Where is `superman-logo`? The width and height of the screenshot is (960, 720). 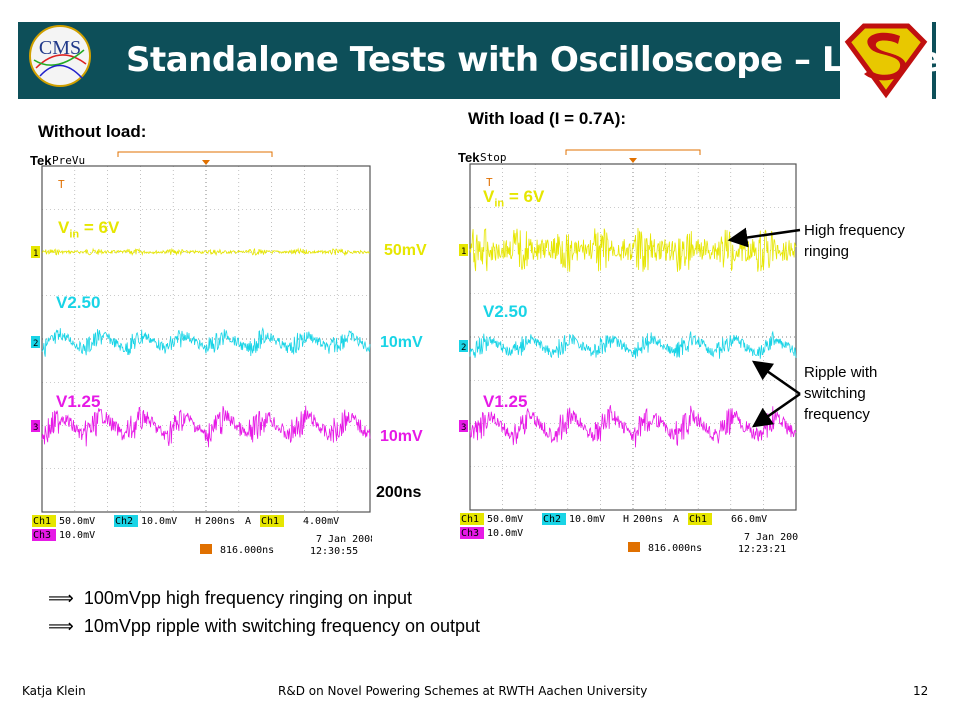 superman-logo is located at coordinates (886, 60).